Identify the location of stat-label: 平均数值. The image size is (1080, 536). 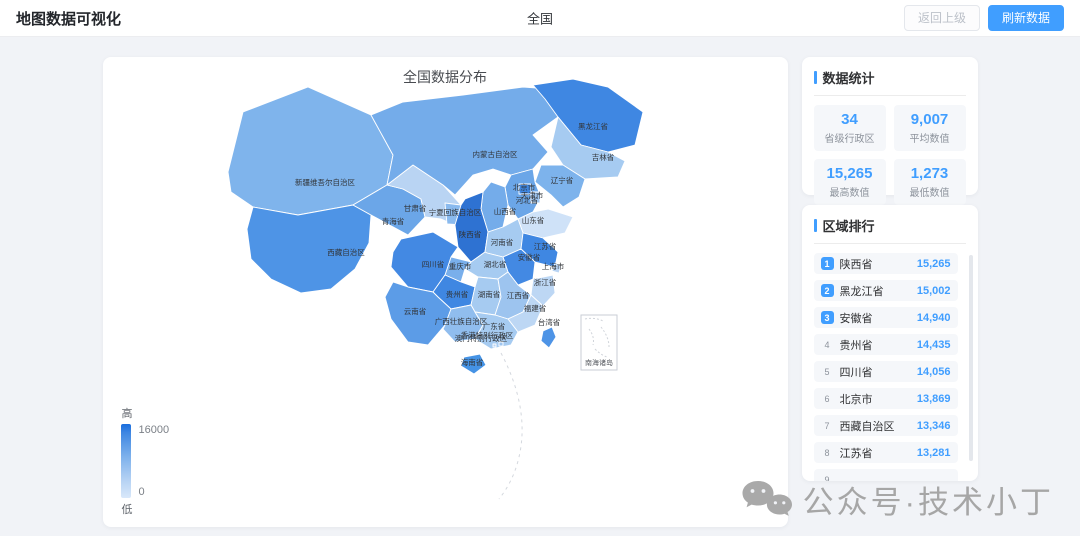
(929, 139).